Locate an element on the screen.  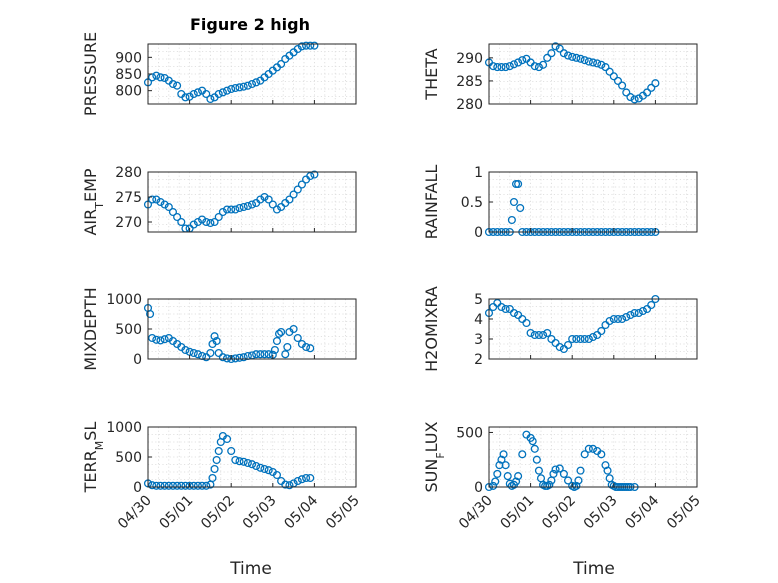
y-axis-label: RAINFALL is located at coordinates (431, 202).